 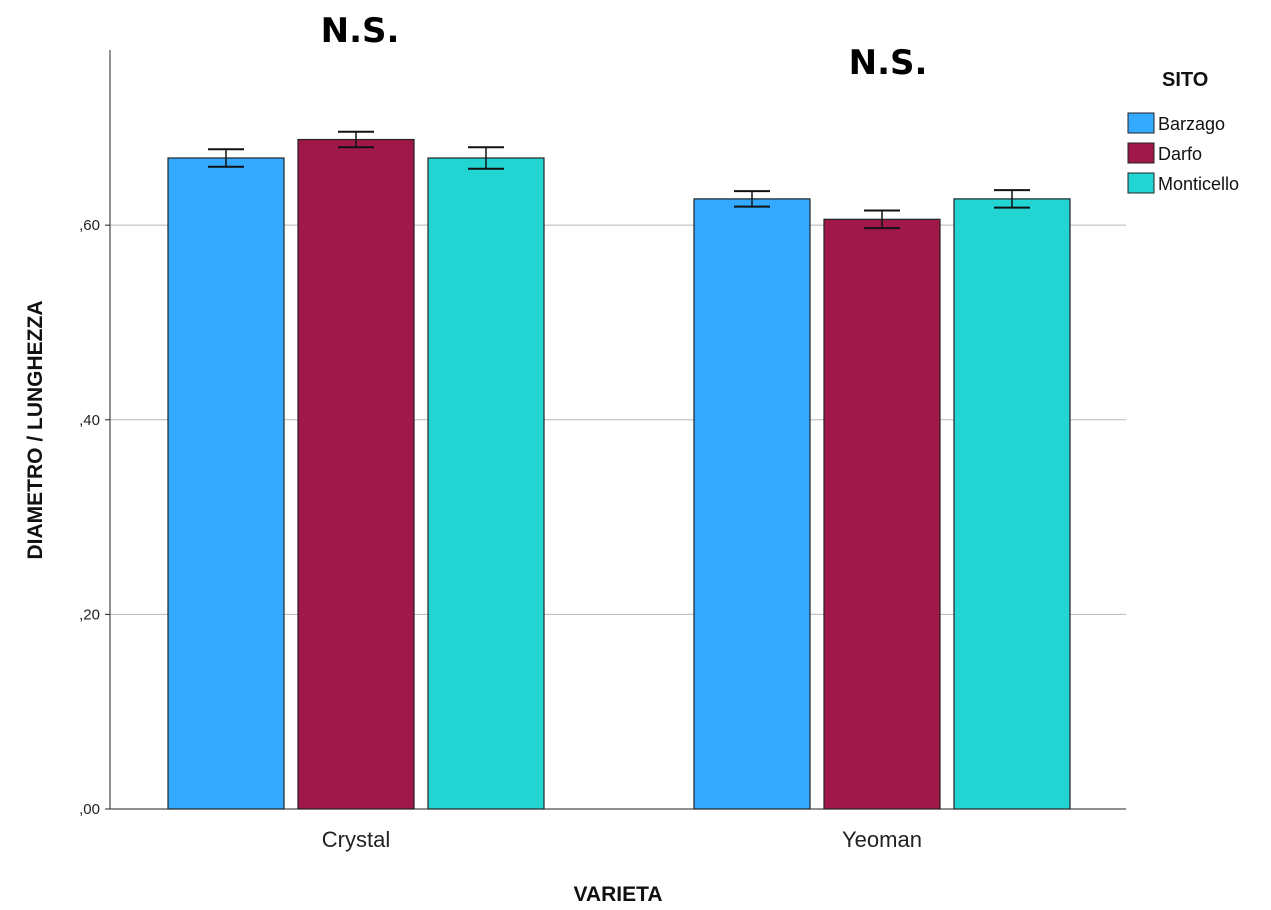 What do you see at coordinates (888, 63) in the screenshot?
I see `annotation-yeoman: N.S.` at bounding box center [888, 63].